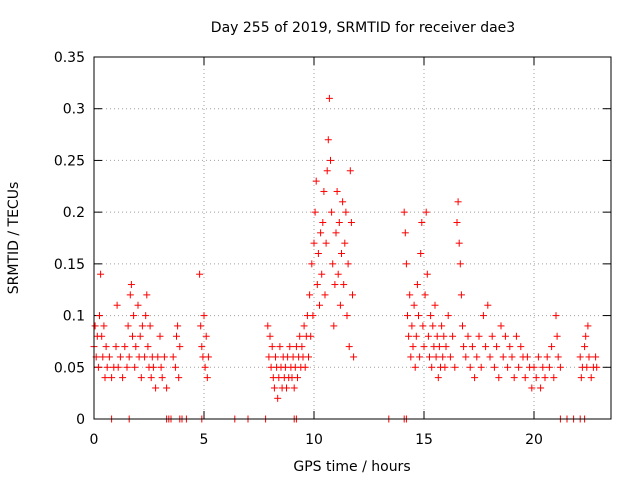 This screenshot has width=640, height=480. I want to click on y-tick-label: 0.25, so click(69, 161).